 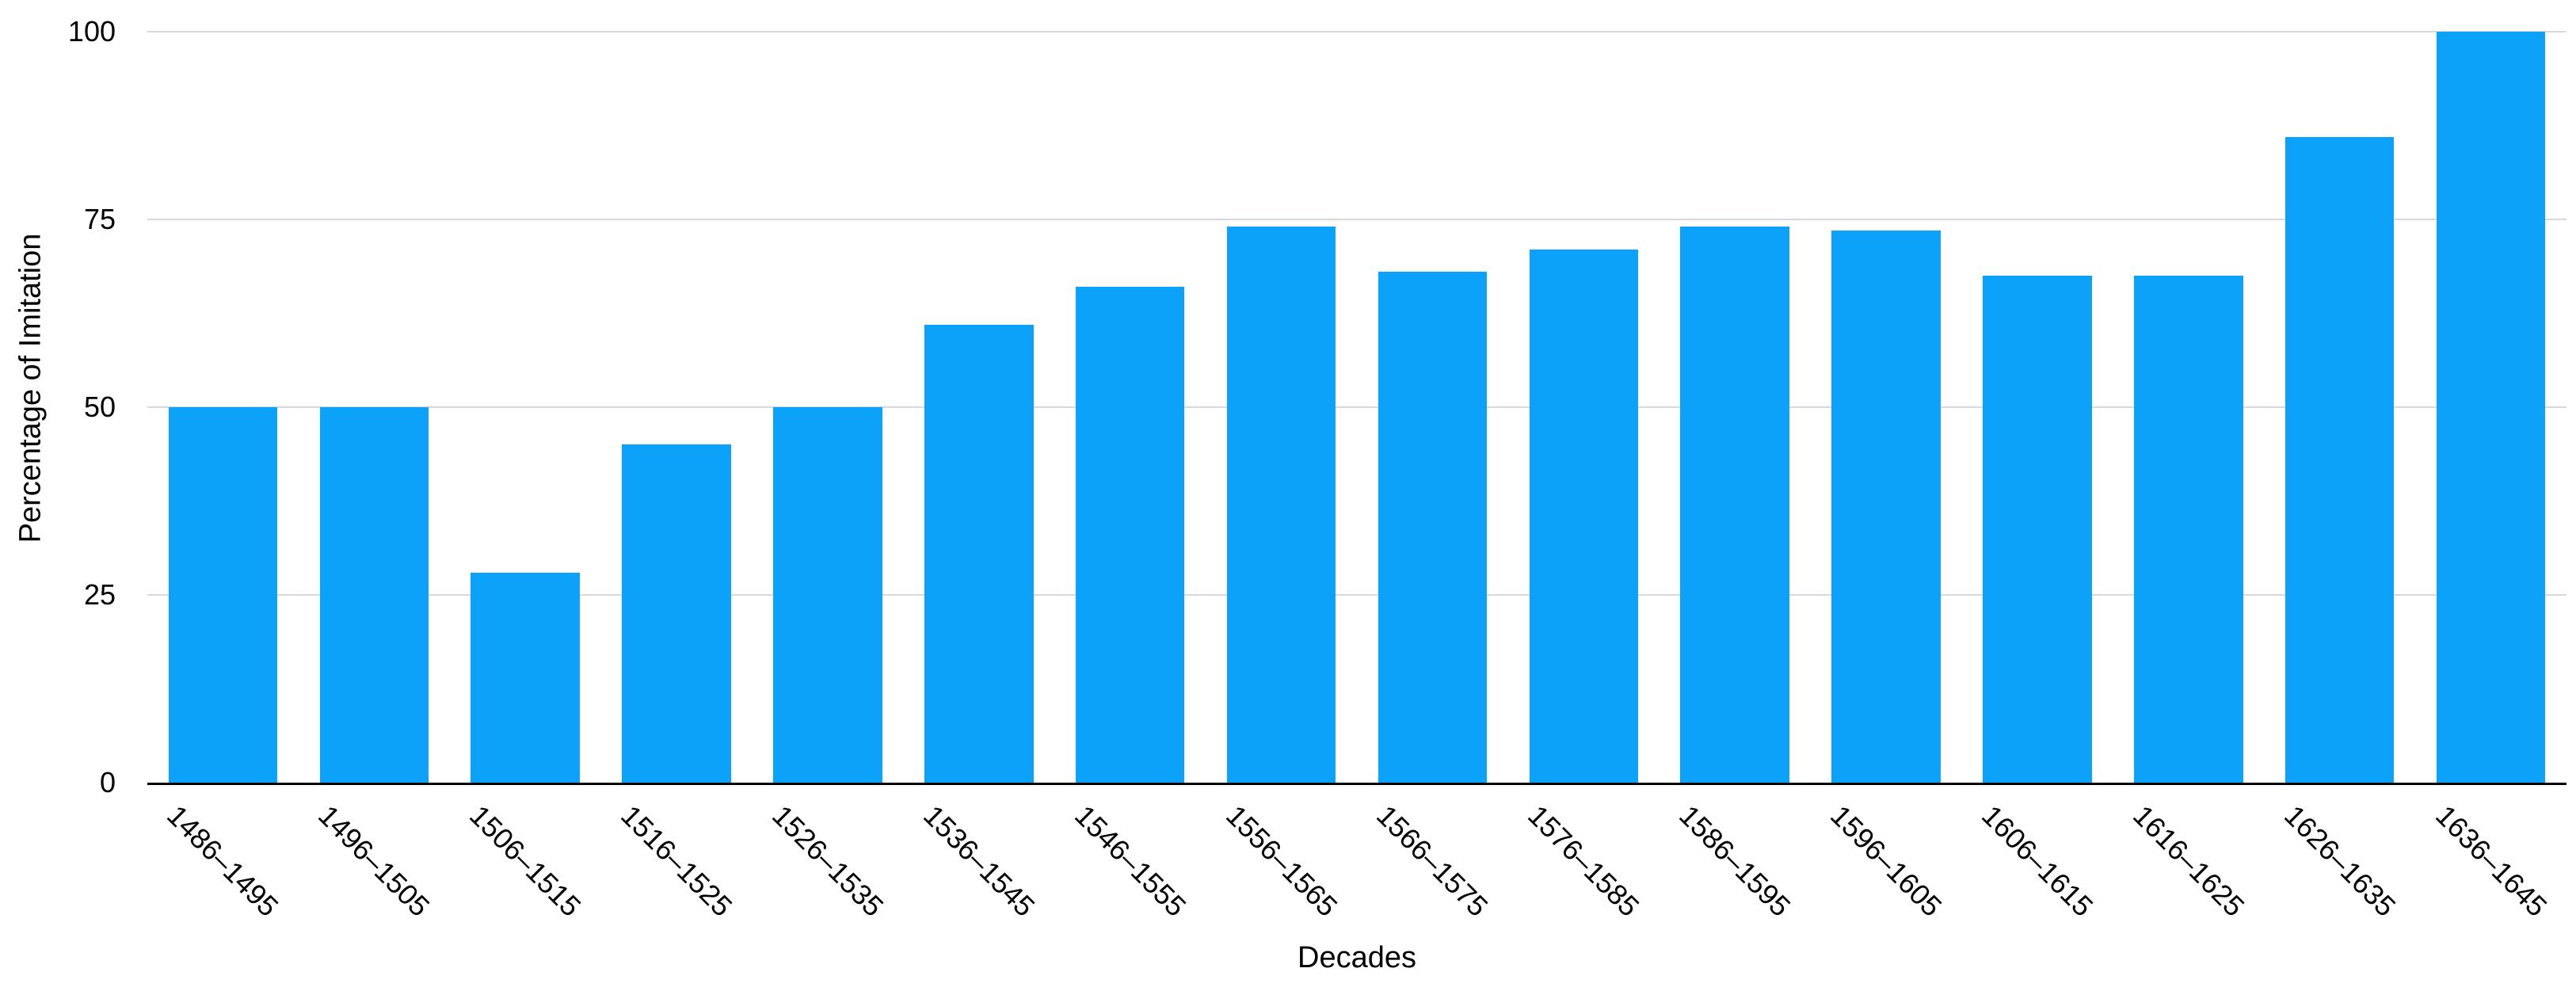 What do you see at coordinates (1886, 507) in the screenshot?
I see `bar-1596–1605` at bounding box center [1886, 507].